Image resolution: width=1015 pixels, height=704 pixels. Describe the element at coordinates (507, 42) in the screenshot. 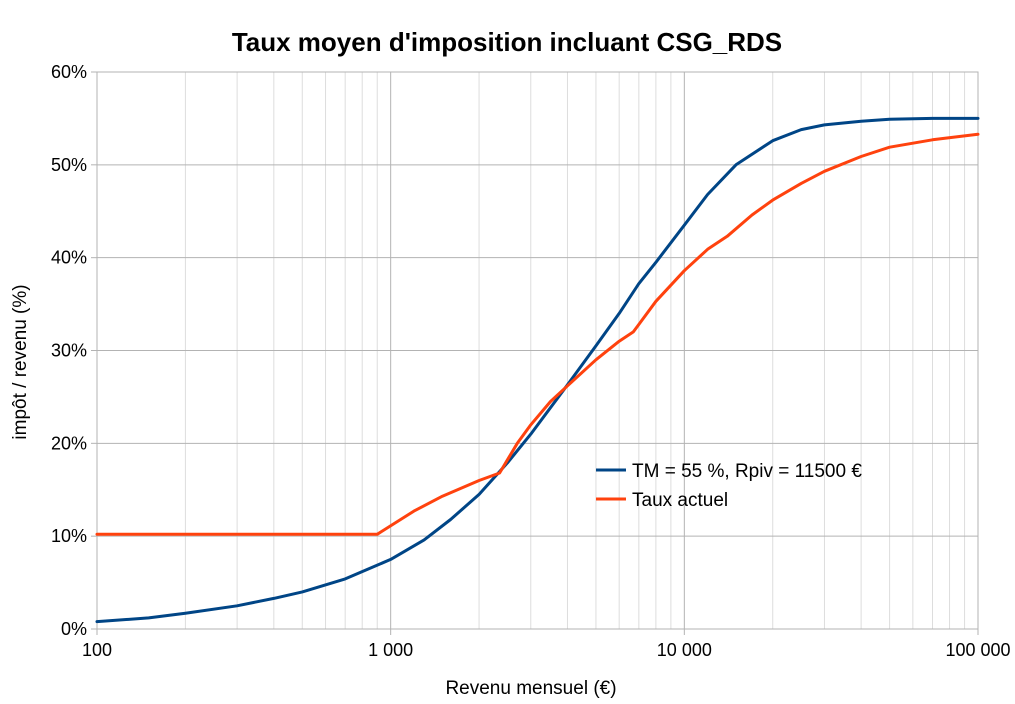

I see `chart-title: Taux moyen d'imposition incluant CSG_RDS` at that location.